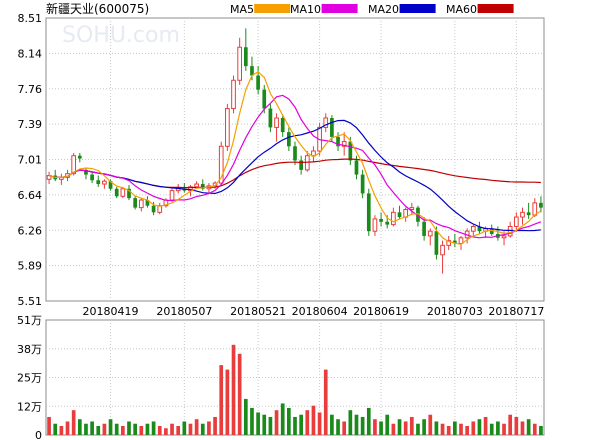  What do you see at coordinates (184, 311) in the screenshot?
I see `date-tick-label: 20180507` at bounding box center [184, 311].